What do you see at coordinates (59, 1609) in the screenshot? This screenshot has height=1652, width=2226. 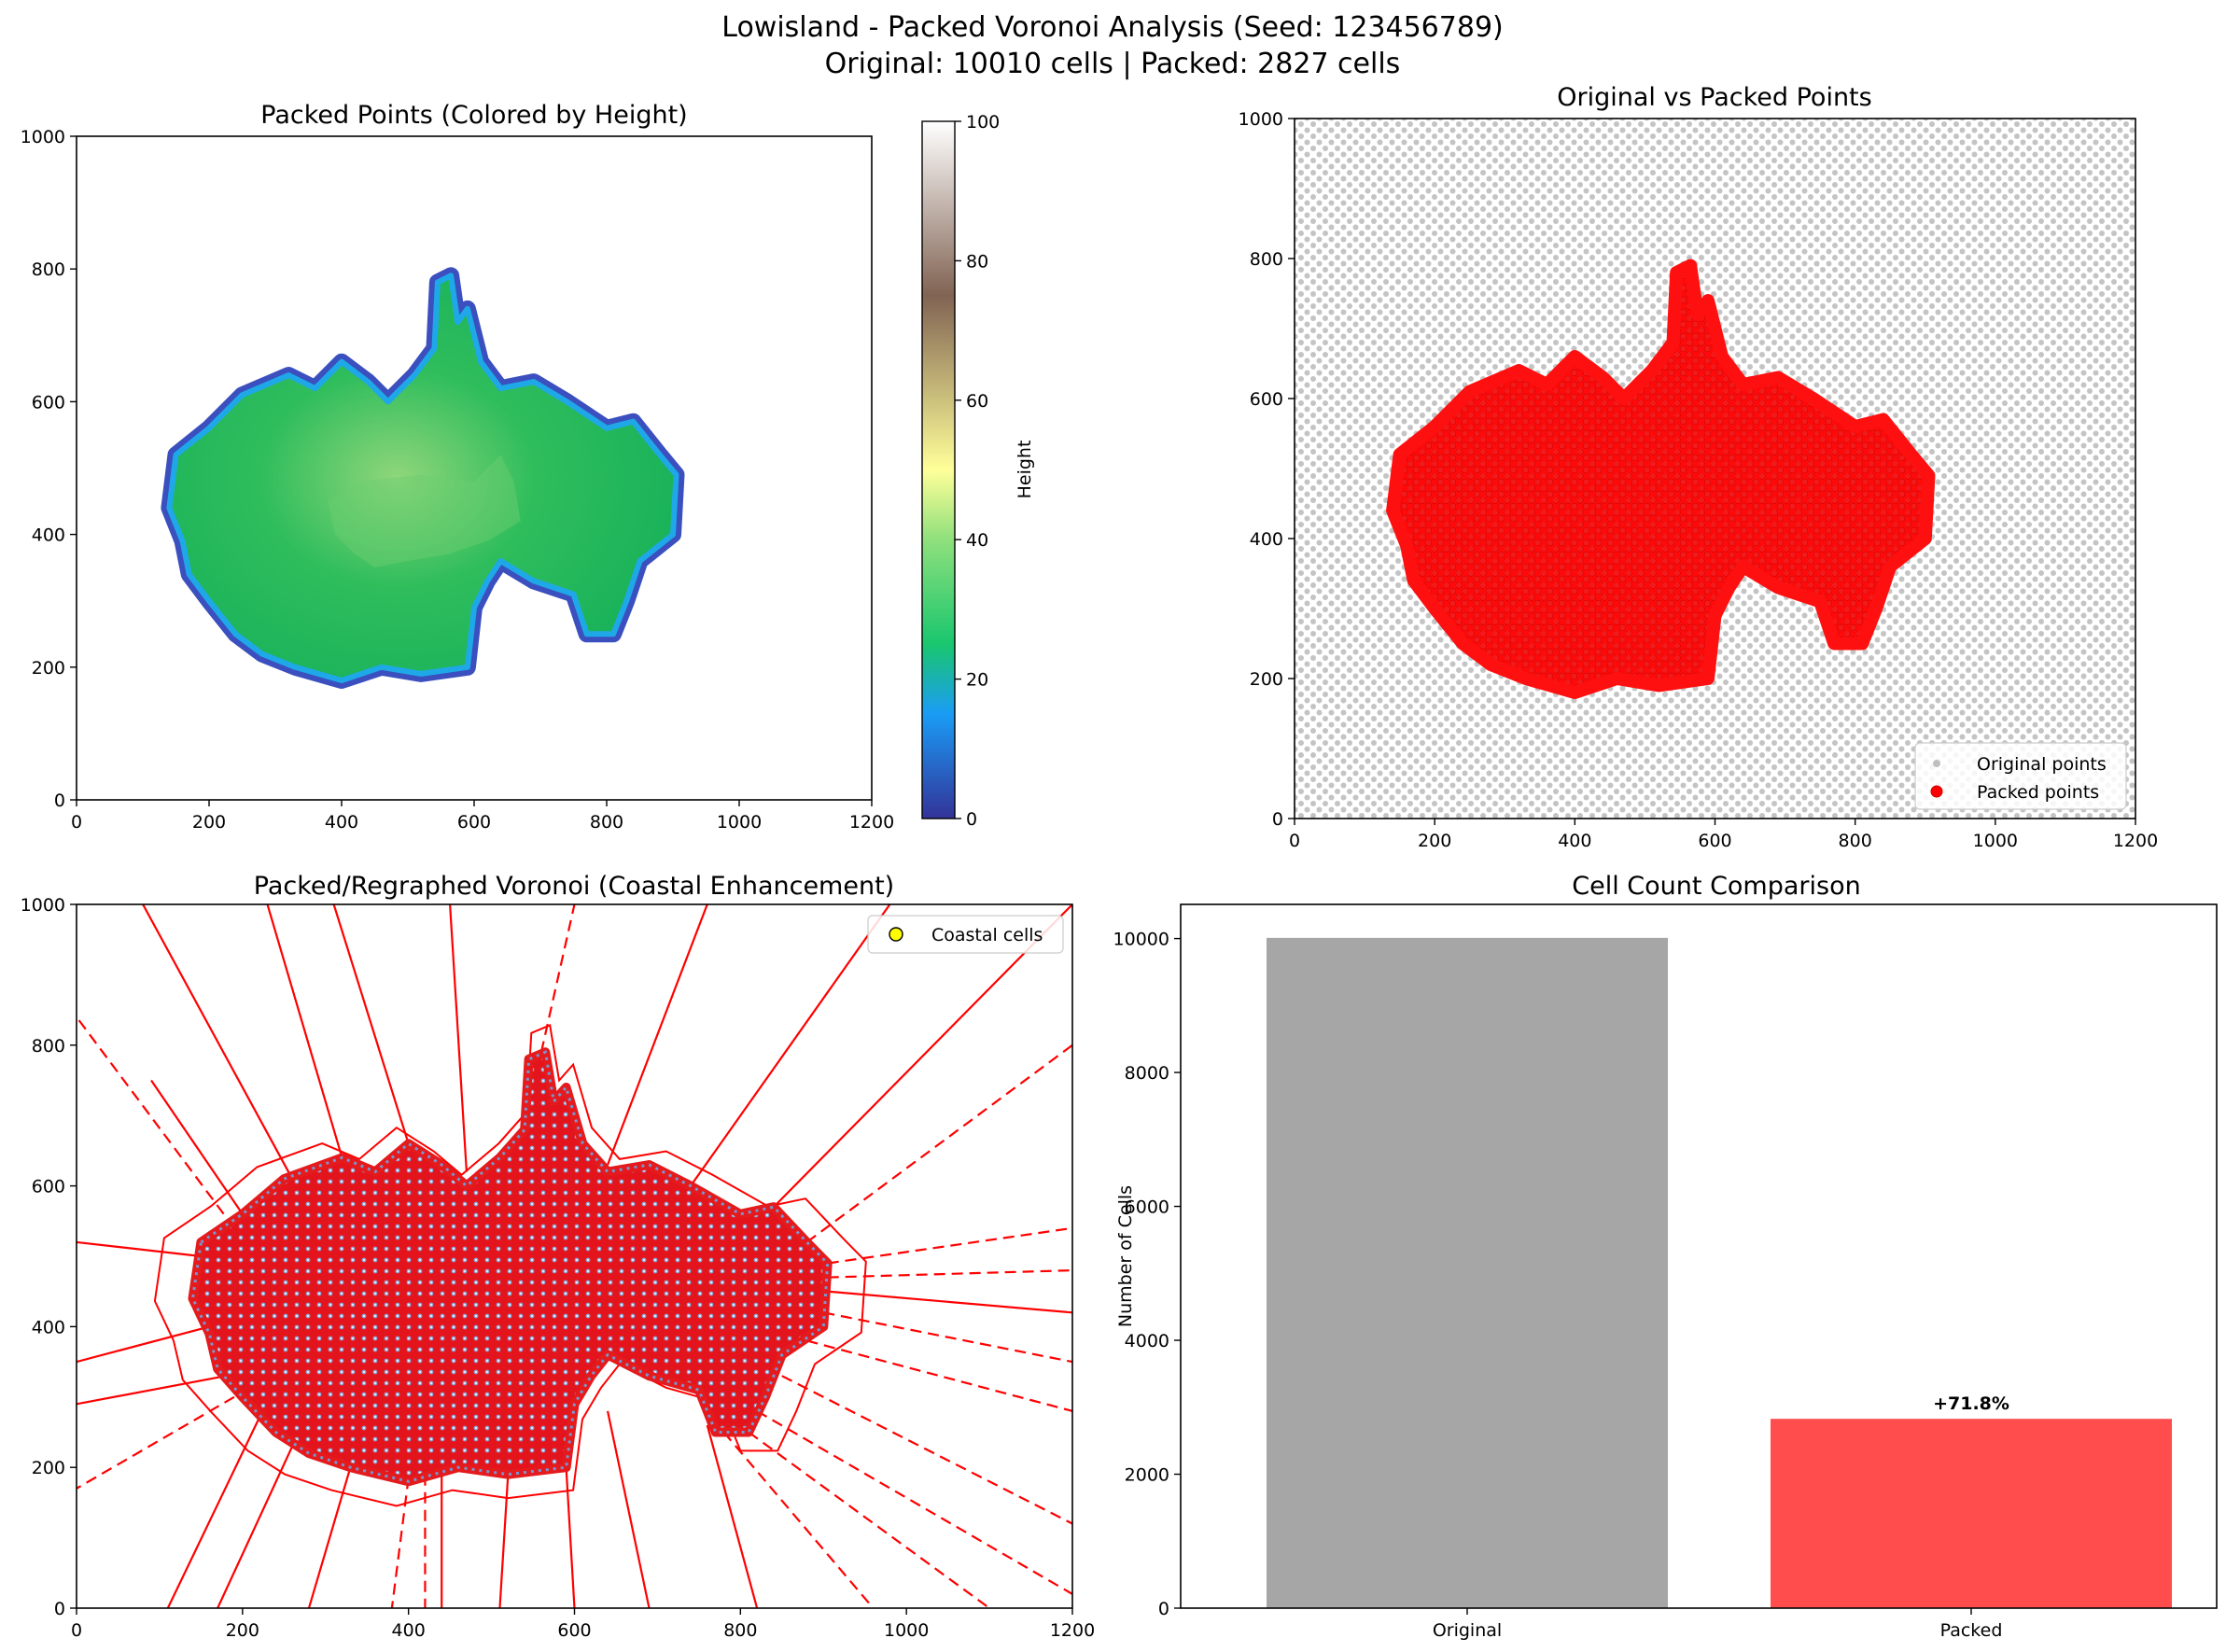 I see `panel3-ytick-label-0: 0` at bounding box center [59, 1609].